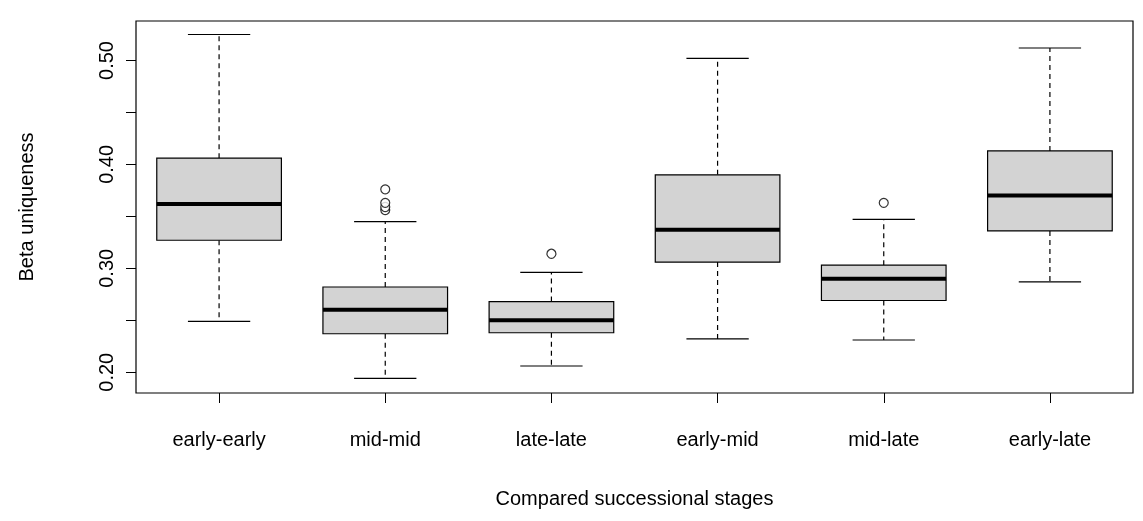  Describe the element at coordinates (106, 268) in the screenshot. I see `y-tick-label: 0.30` at that location.